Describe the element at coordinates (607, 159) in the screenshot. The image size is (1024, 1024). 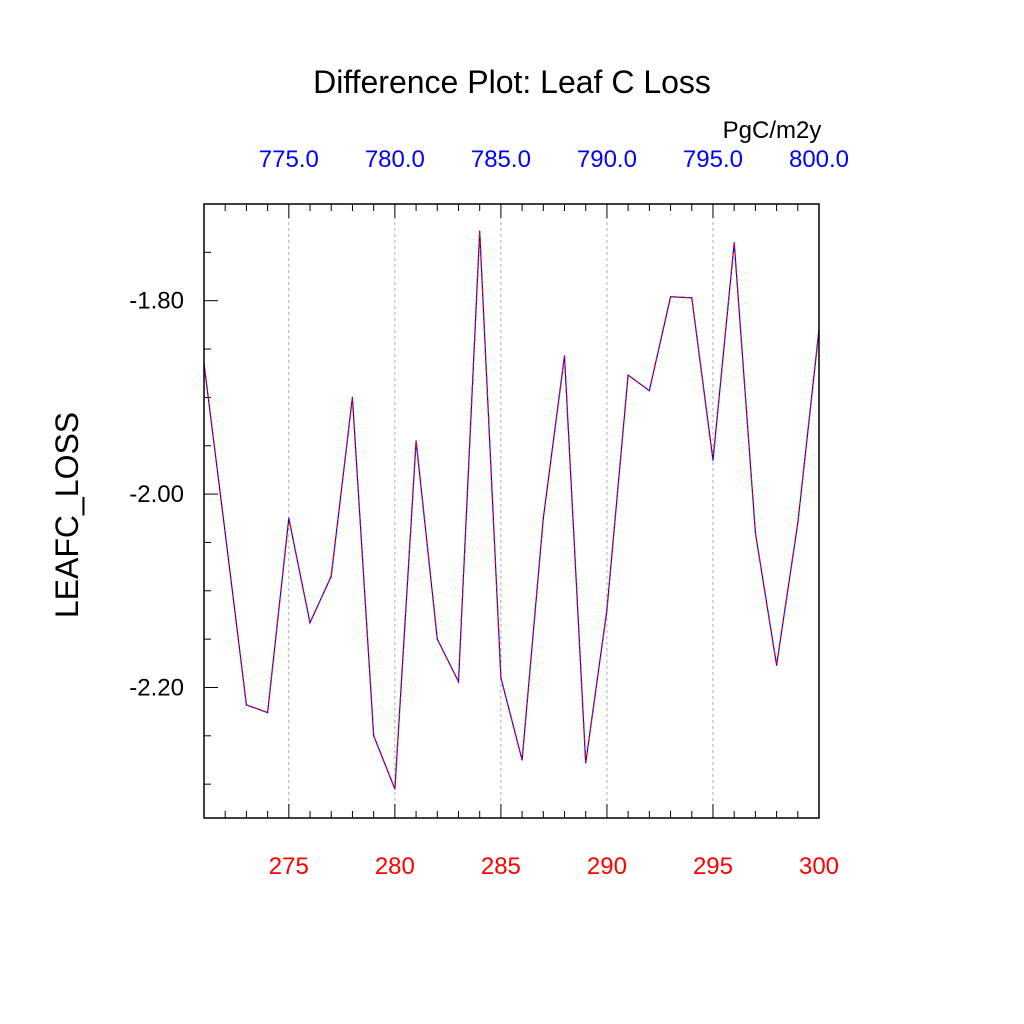
I see `top-tick-label: 790.0` at that location.